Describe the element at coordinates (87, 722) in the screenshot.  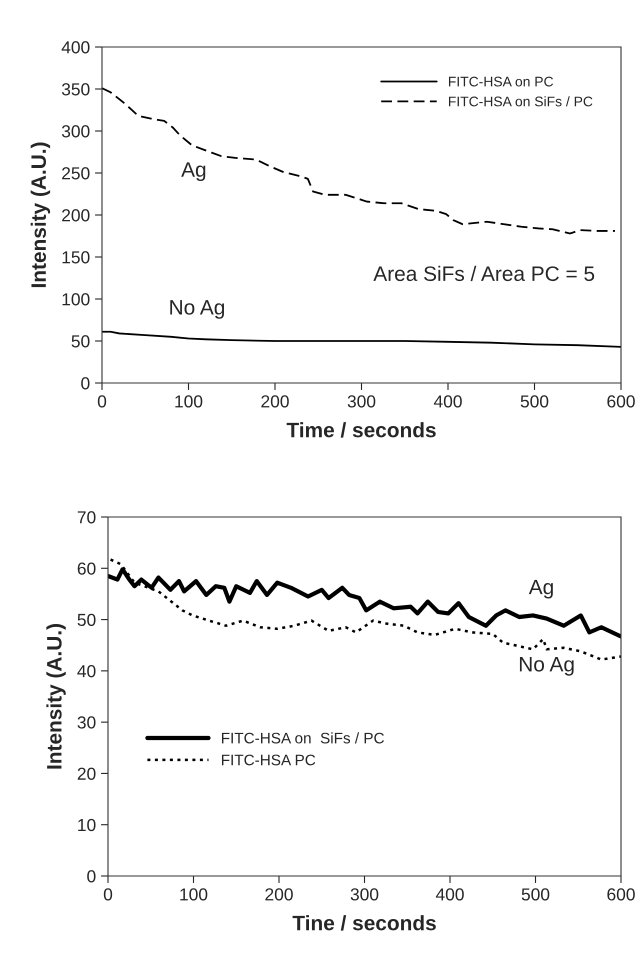
I see `y-tick-label: 30` at that location.